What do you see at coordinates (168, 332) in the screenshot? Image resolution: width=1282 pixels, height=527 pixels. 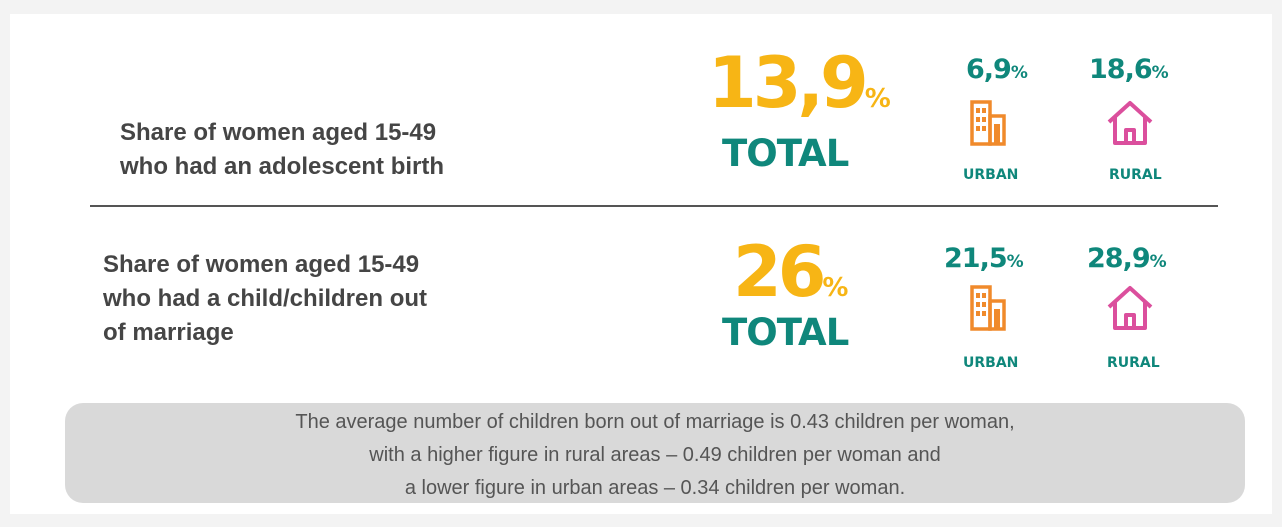 I see `row-label: of marriage` at bounding box center [168, 332].